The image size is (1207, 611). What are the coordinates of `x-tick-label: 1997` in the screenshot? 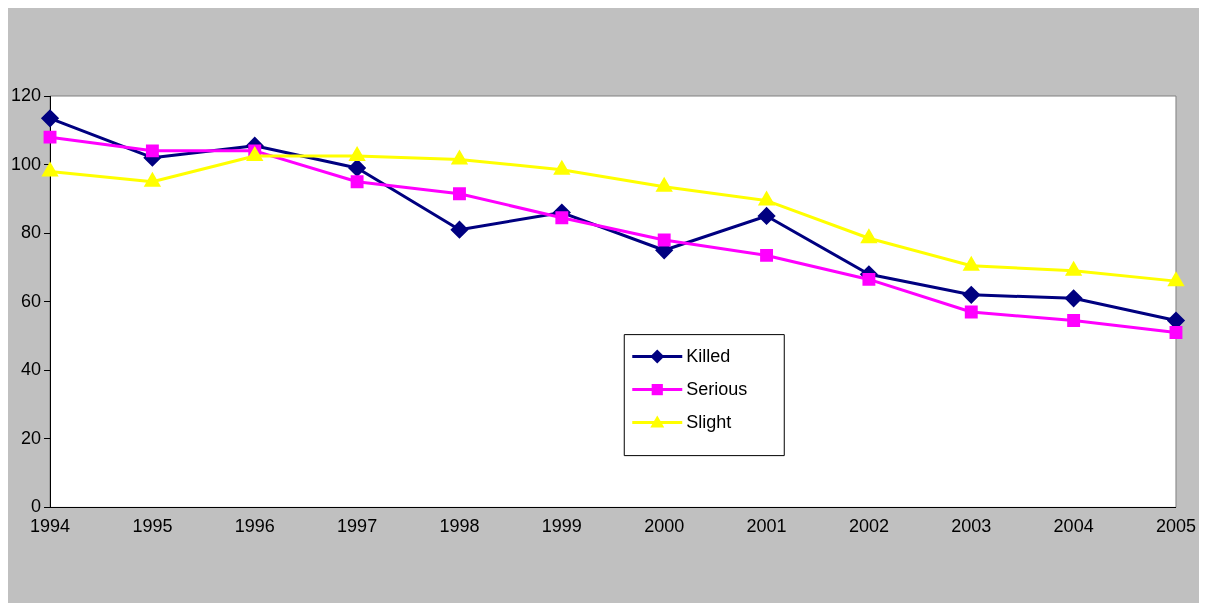 It's located at (357, 526).